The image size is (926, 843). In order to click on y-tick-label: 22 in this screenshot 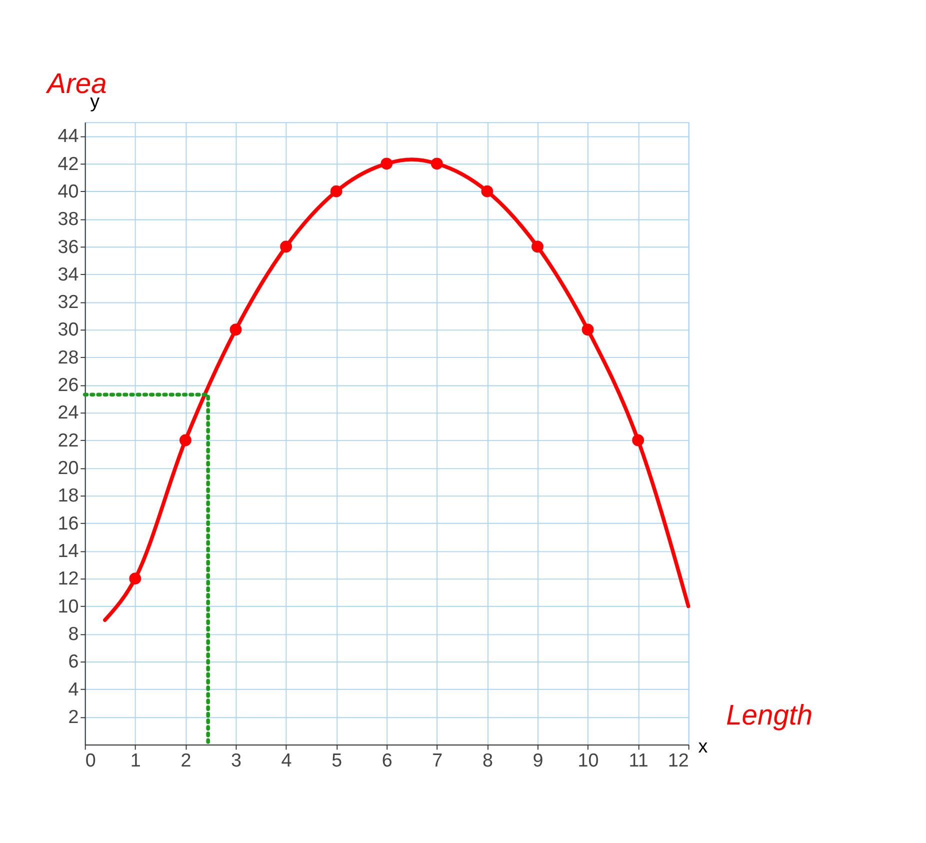, I will do `click(68, 439)`.